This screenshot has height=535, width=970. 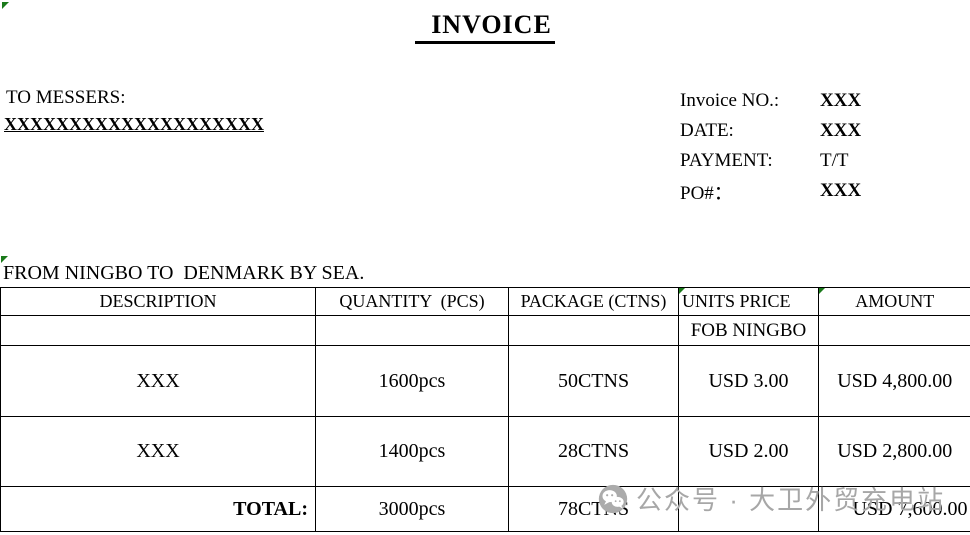 I want to click on meta-row-invoice-no: Invoice NO.: XXX, so click(x=825, y=101).